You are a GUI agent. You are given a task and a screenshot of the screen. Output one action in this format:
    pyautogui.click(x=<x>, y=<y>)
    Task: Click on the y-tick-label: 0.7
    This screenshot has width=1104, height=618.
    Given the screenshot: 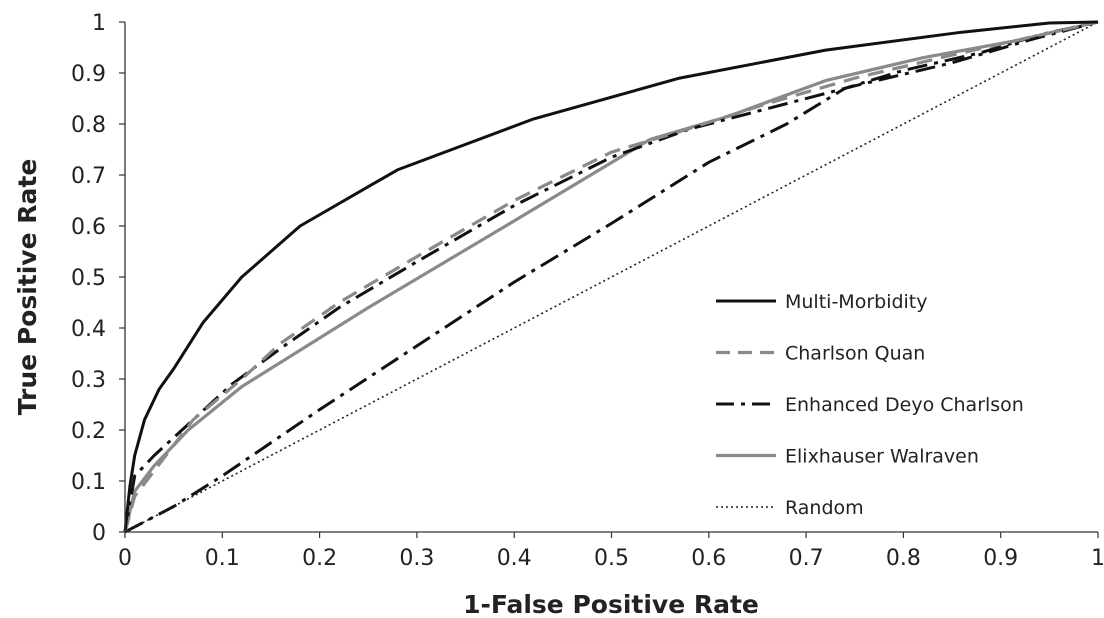 What is the action you would take?
    pyautogui.click(x=88, y=176)
    